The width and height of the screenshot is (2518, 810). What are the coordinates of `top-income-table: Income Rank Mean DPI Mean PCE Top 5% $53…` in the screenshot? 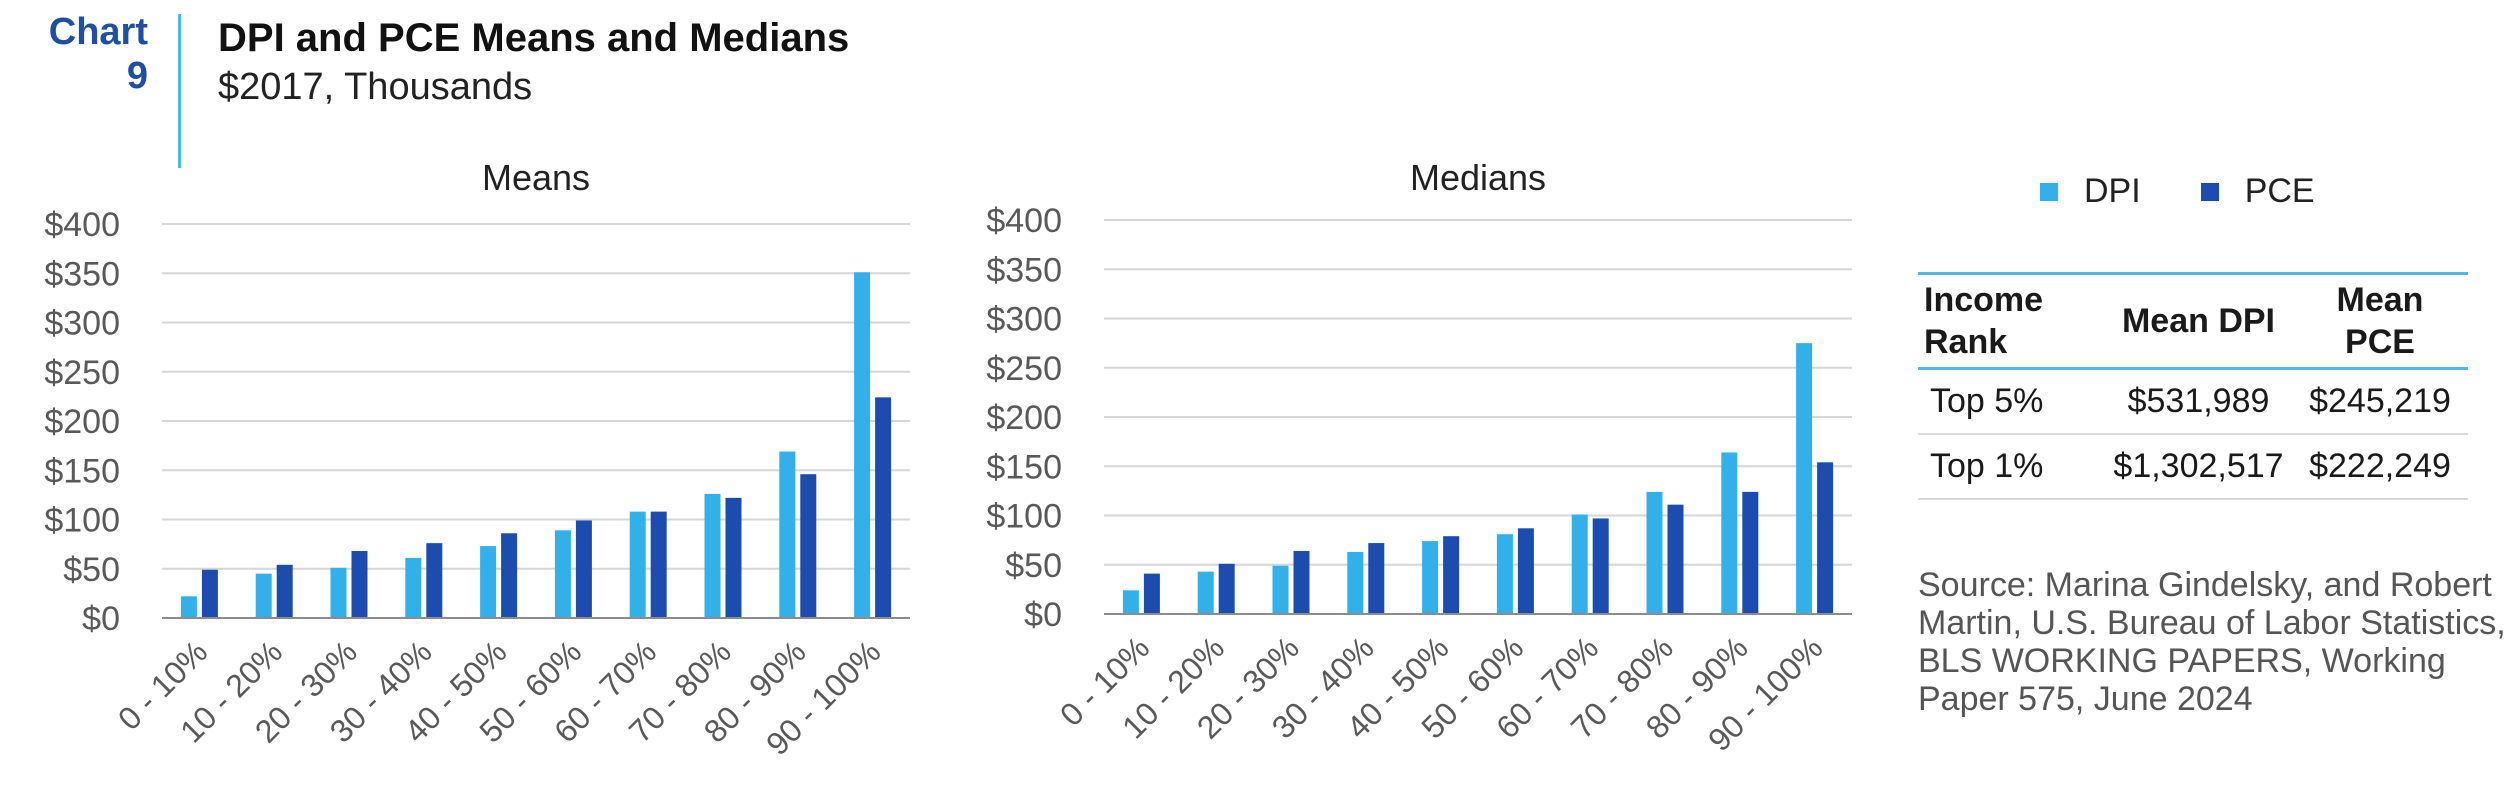 It's located at (2193, 386).